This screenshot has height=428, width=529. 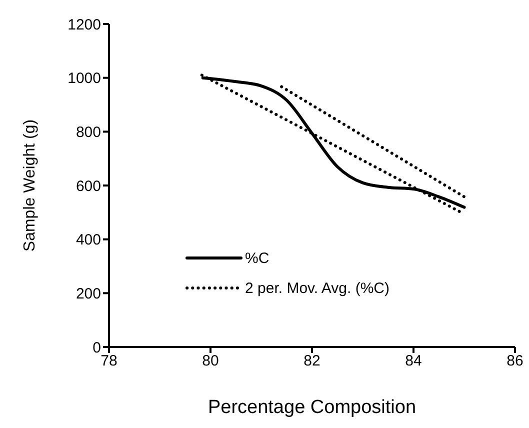 I want to click on y-tick-label: 800, so click(x=88, y=132).